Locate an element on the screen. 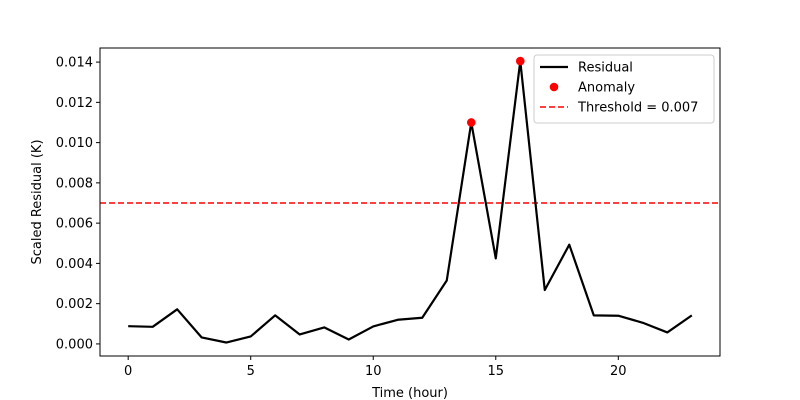 The image size is (800, 400). legend-anomaly-swatch is located at coordinates (554, 87).